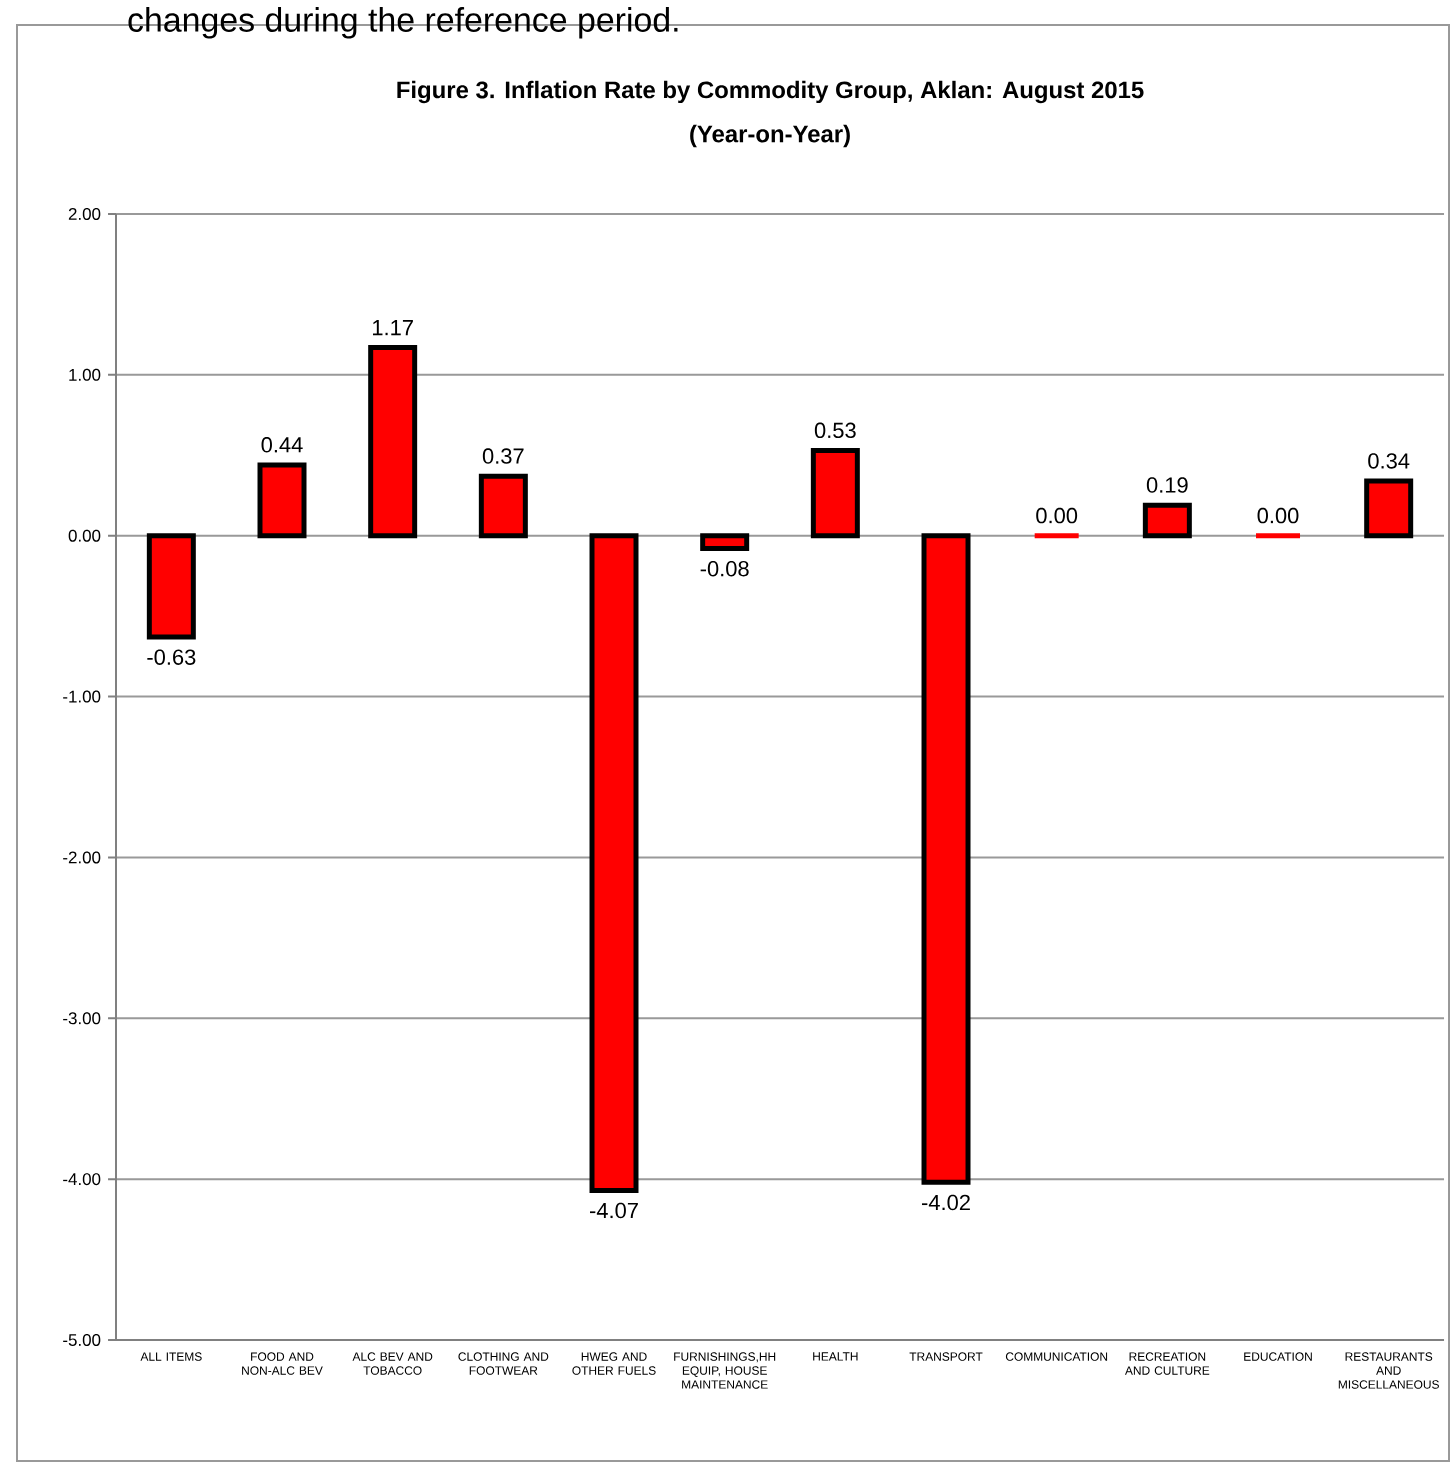 Image resolution: width=1450 pixels, height=1462 pixels. I want to click on text: changes during the reference period., so click(403, 23).